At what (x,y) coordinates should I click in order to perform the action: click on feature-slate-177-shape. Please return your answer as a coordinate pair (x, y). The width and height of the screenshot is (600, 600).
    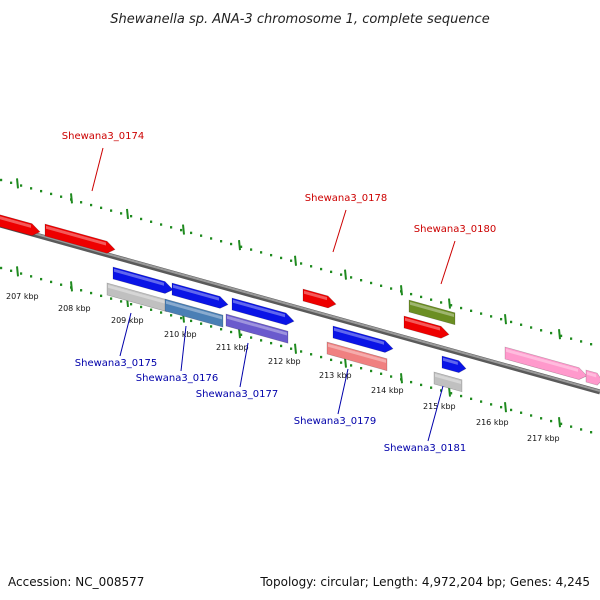
    Looking at the image, I should click on (257, 328).